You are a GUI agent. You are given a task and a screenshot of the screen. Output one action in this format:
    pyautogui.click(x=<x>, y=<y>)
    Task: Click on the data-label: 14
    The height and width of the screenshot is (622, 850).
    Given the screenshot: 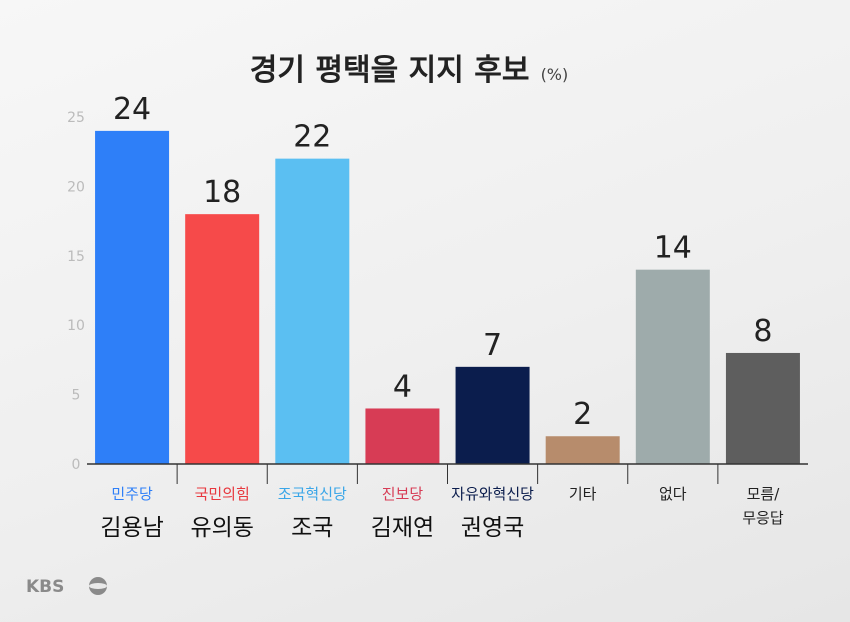 What is the action you would take?
    pyautogui.click(x=673, y=248)
    